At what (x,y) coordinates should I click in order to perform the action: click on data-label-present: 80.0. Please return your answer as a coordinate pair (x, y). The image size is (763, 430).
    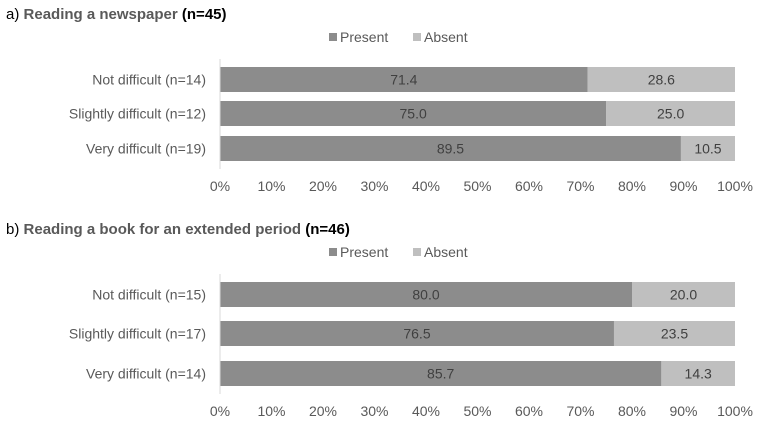
    Looking at the image, I should click on (425, 295).